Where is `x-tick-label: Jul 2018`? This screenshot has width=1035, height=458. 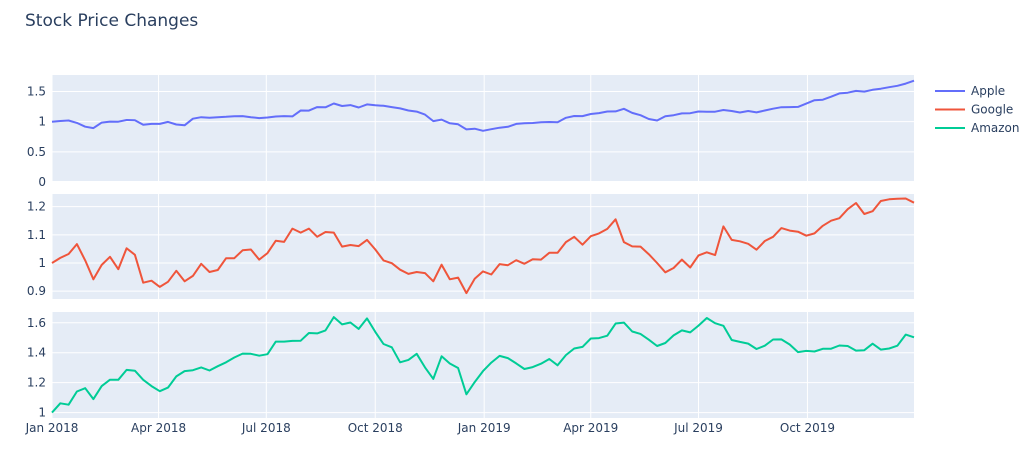 x-tick-label: Jul 2018 is located at coordinates (266, 428).